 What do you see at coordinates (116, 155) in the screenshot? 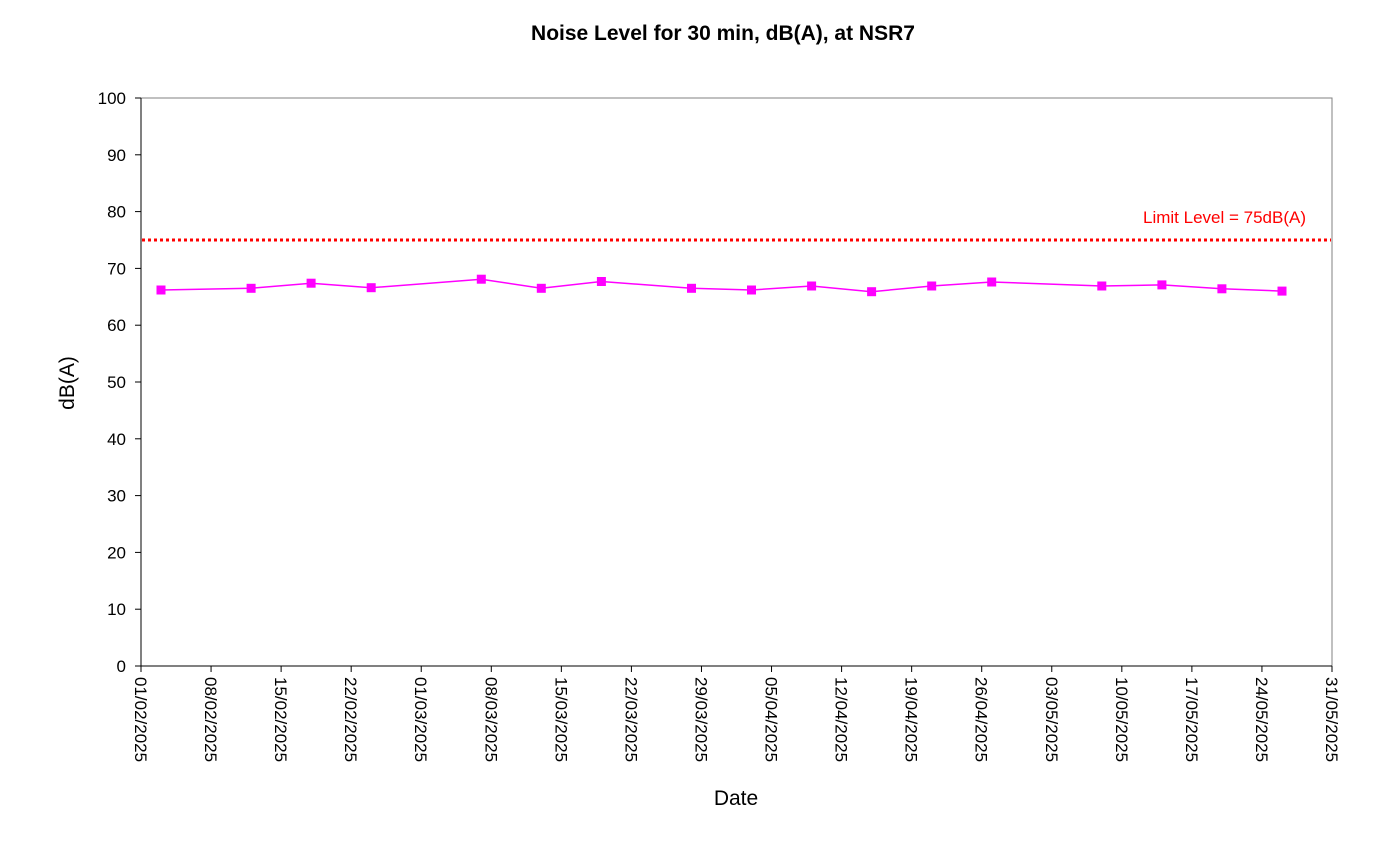
I see `y-tick-label: 90` at bounding box center [116, 155].